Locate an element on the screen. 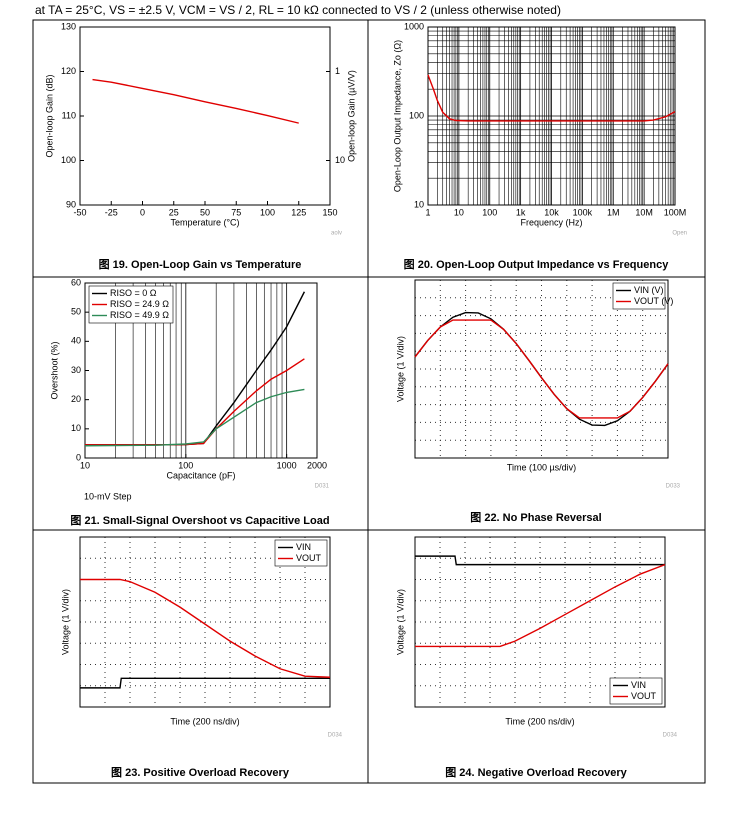 The image size is (730, 813). y2-tick-label: 10 is located at coordinates (340, 160).